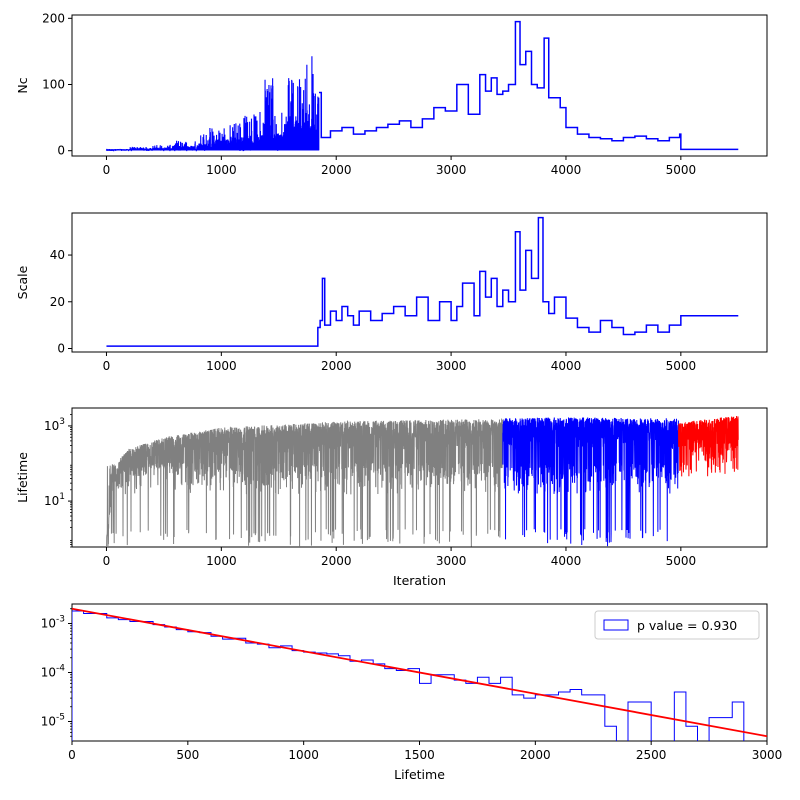  Describe the element at coordinates (54, 500) in the screenshot. I see `y-tick-label: 10¹` at that location.